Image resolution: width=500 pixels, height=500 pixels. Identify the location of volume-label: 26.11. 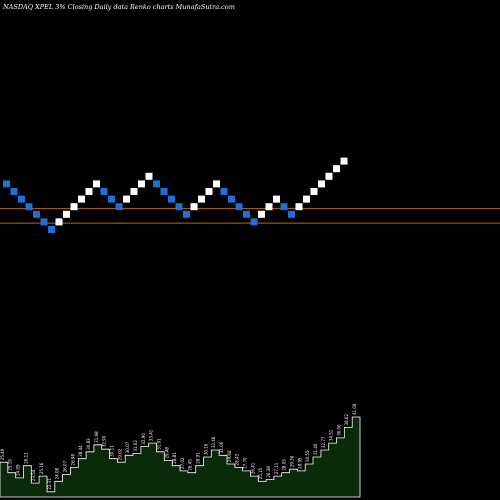
(25, 458).